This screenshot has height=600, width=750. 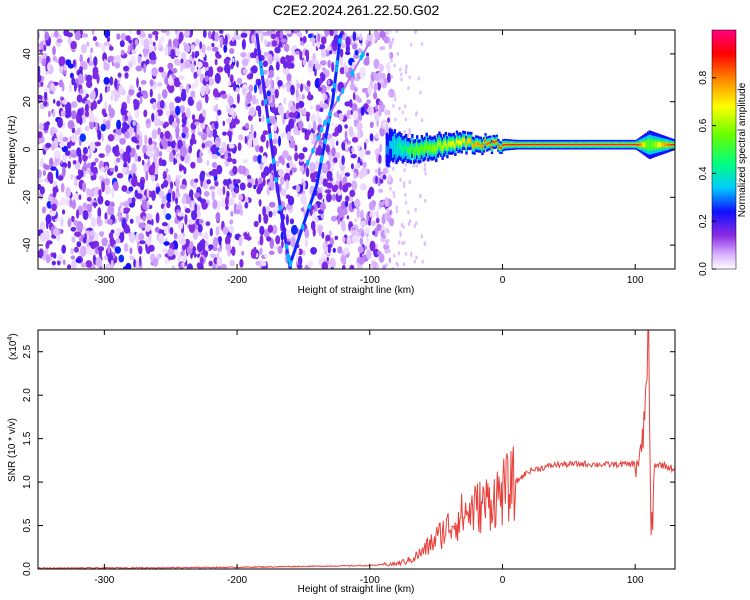 I want to click on snr-xlabel: Height of straight line (km), so click(x=356, y=589).